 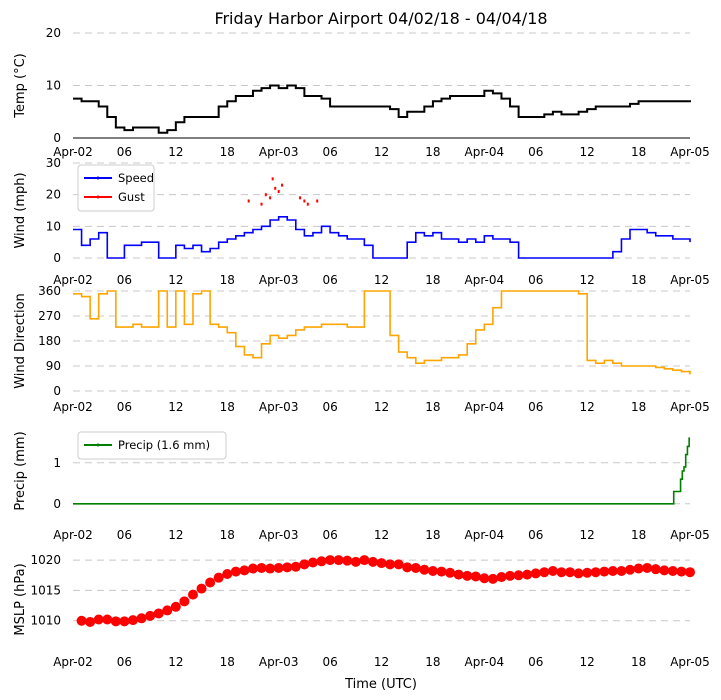 What do you see at coordinates (57, 463) in the screenshot?
I see `y-tick-label: 1` at bounding box center [57, 463].